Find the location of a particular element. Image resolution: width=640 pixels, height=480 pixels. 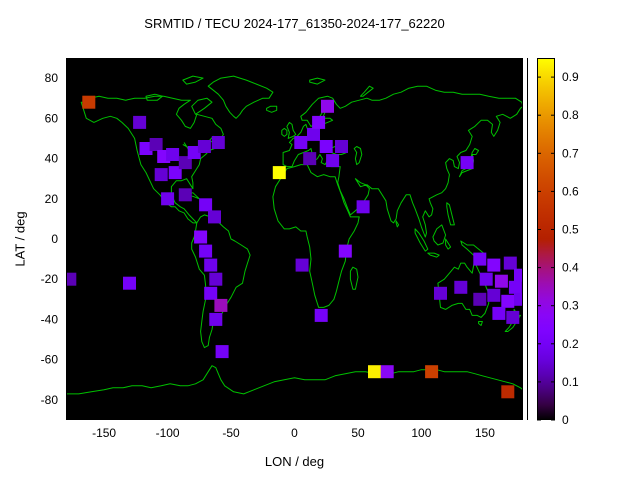

y-tick-label: -40 is located at coordinates (50, 319).